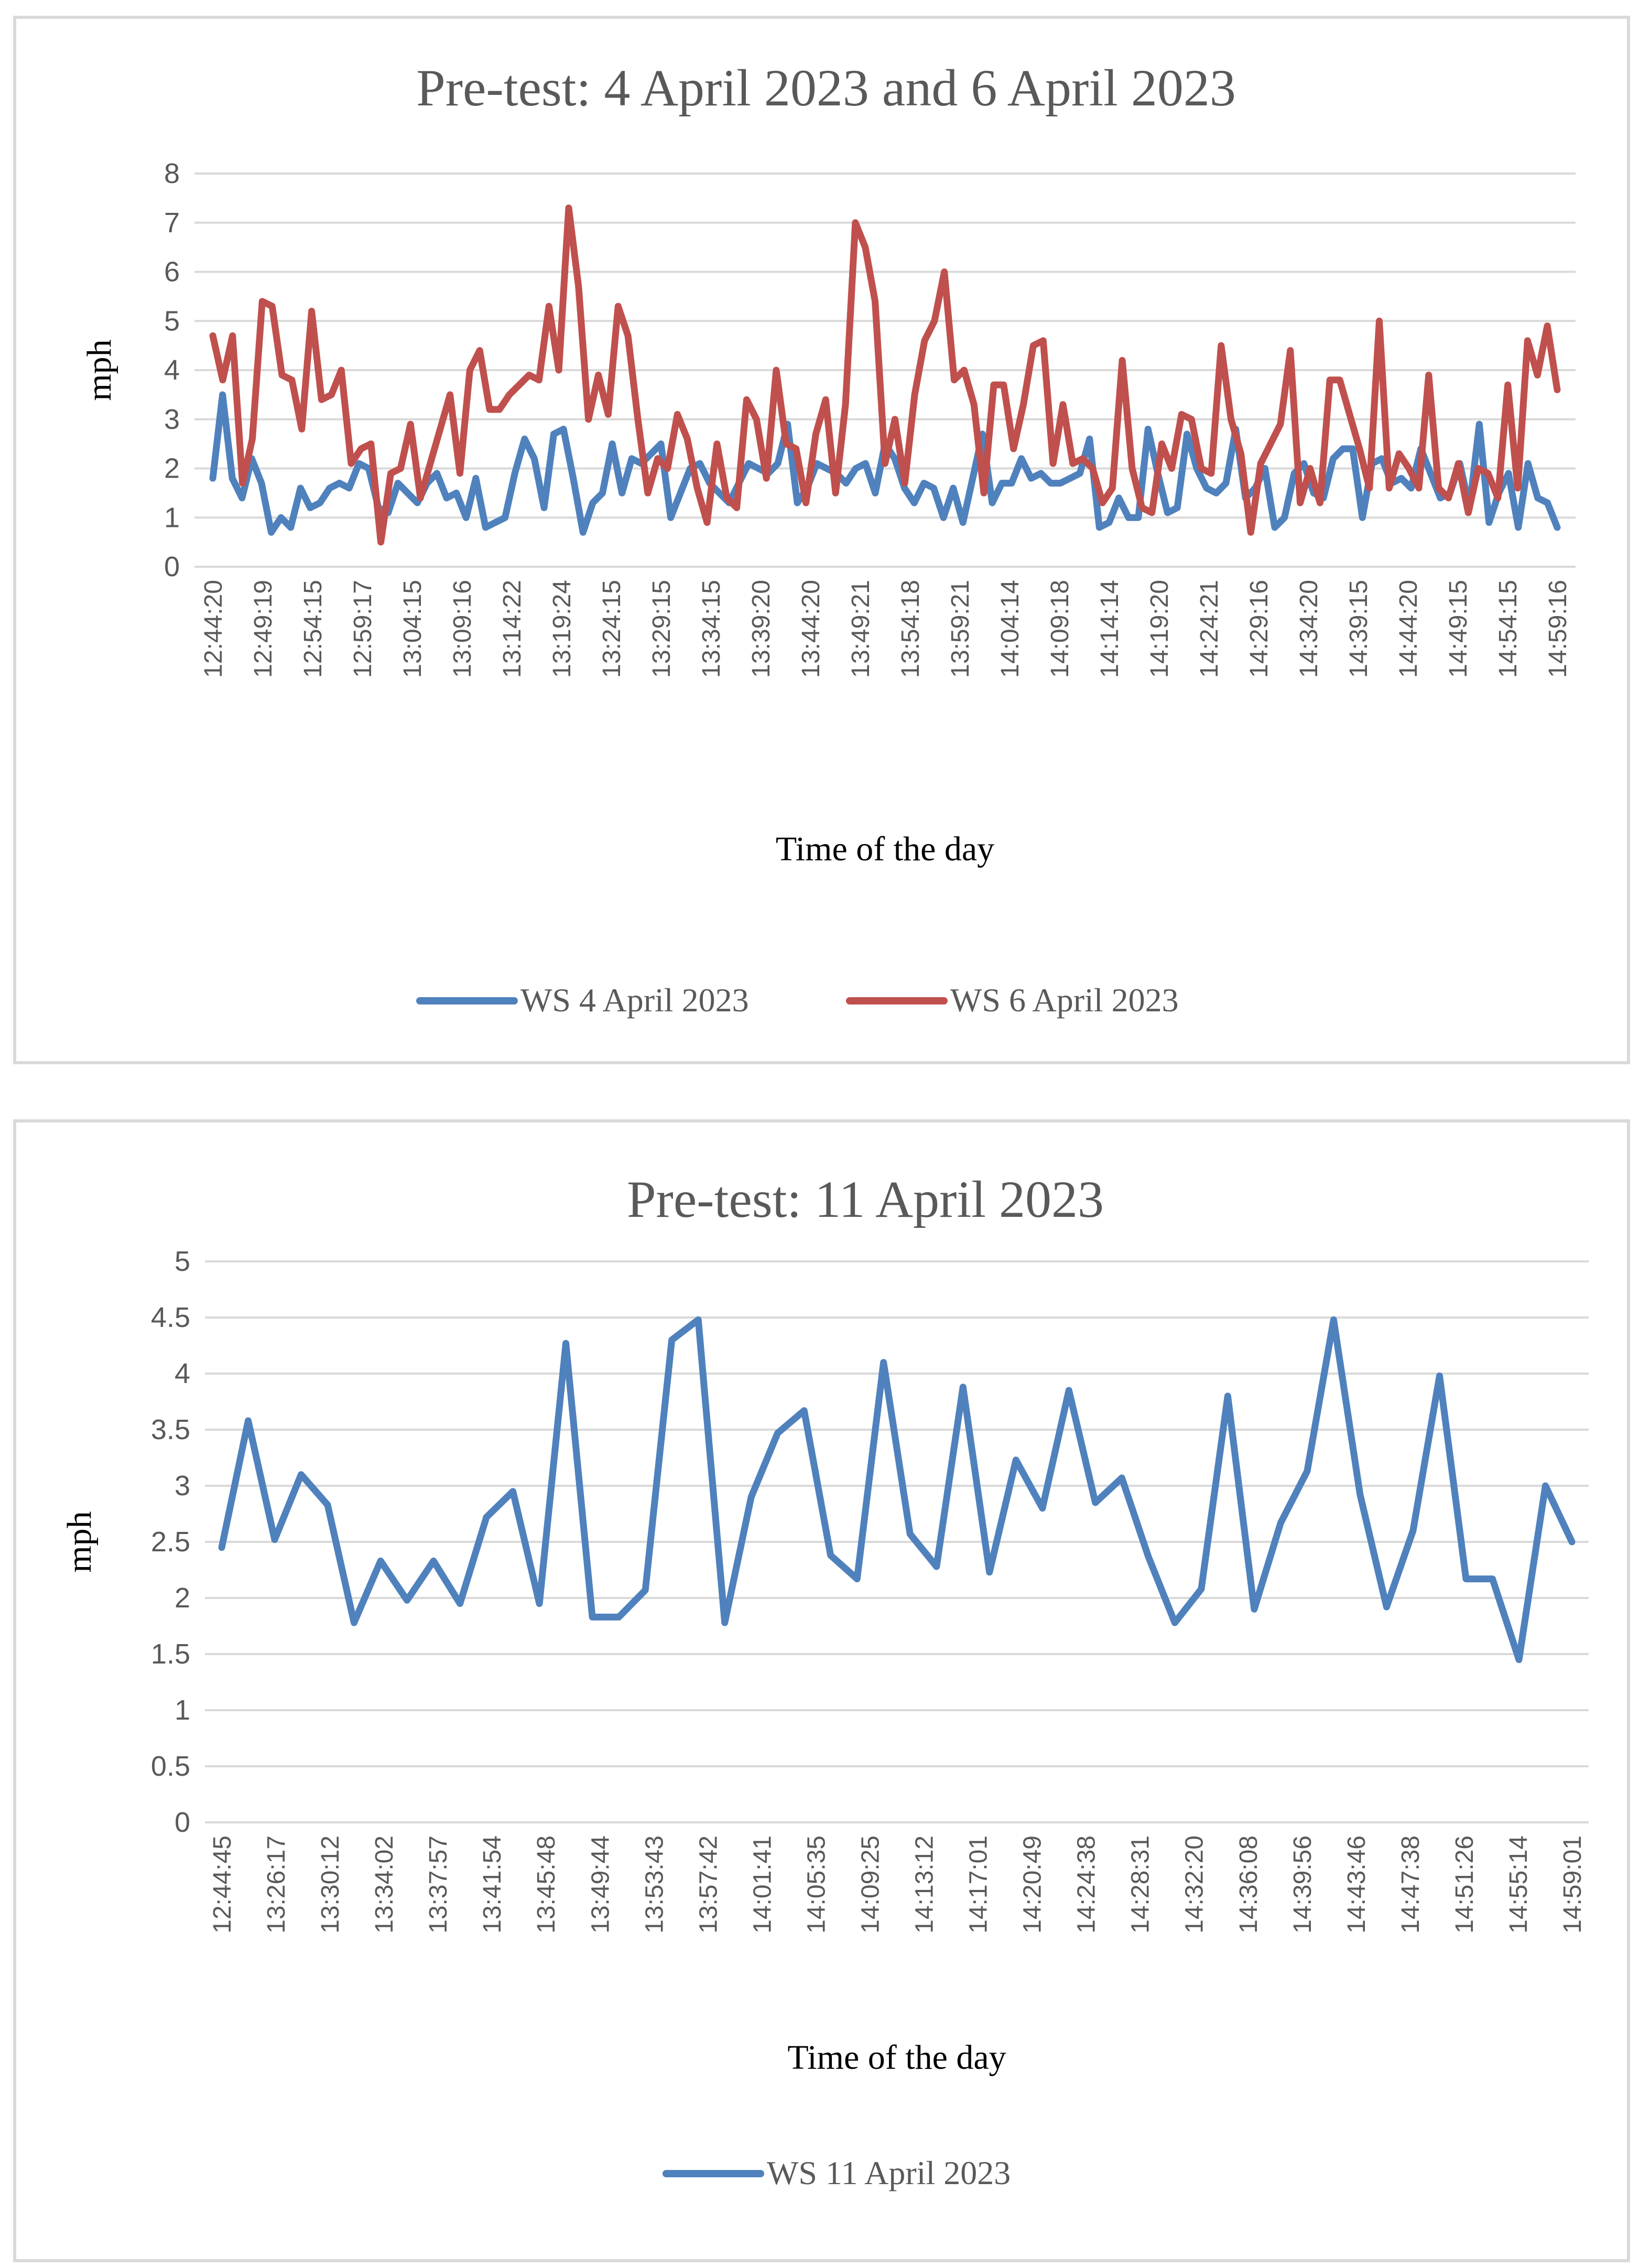 This screenshot has height=2268, width=1650. What do you see at coordinates (182, 1710) in the screenshot?
I see `y-tick-label: 1` at bounding box center [182, 1710].